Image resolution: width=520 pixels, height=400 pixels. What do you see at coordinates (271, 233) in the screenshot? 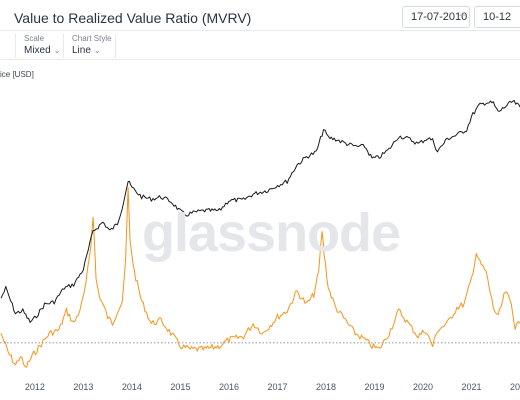
I see `watermark: glassnode` at bounding box center [271, 233].